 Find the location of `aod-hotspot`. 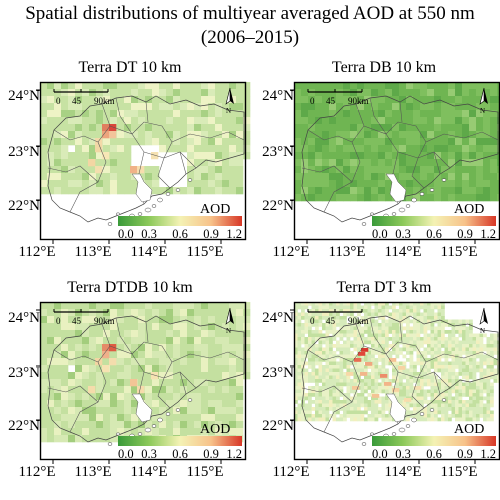

aod-hotspot is located at coordinates (106, 348).